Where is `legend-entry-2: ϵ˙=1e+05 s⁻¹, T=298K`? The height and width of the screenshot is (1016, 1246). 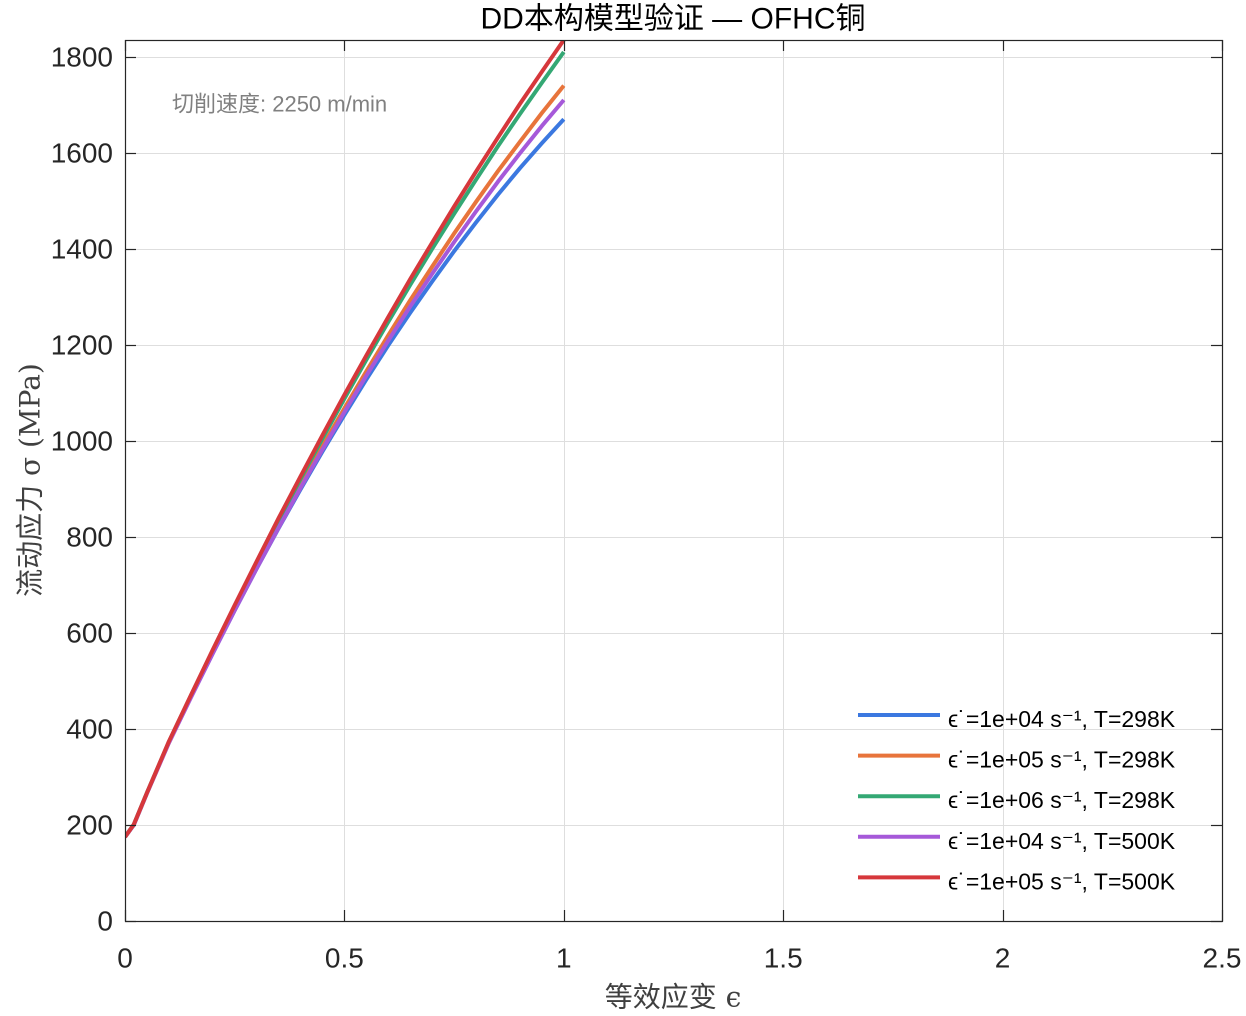
legend-entry-2: ϵ˙=1e+05 s⁻¹, T=298K is located at coordinates (1017, 760).